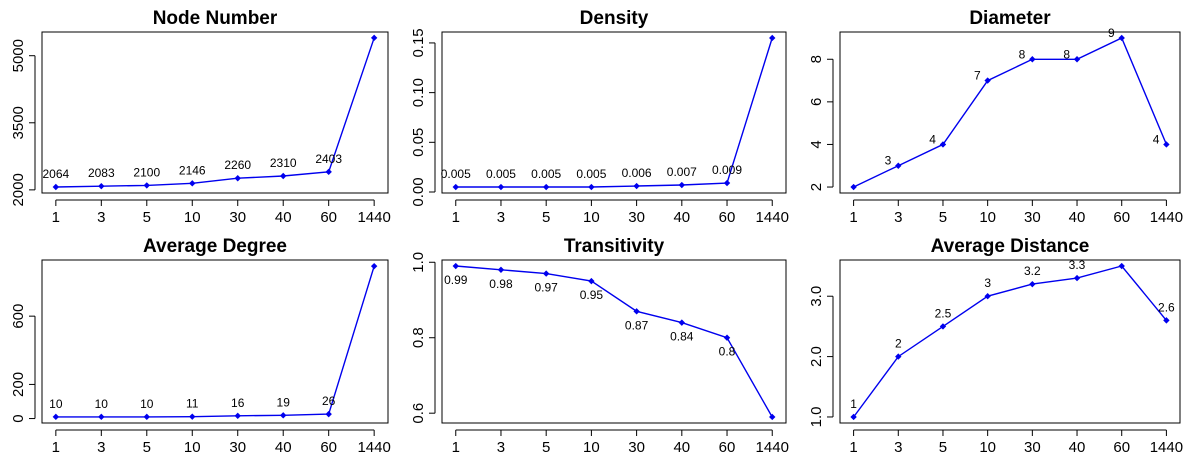  I want to click on data-label: 0.97, so click(547, 288).